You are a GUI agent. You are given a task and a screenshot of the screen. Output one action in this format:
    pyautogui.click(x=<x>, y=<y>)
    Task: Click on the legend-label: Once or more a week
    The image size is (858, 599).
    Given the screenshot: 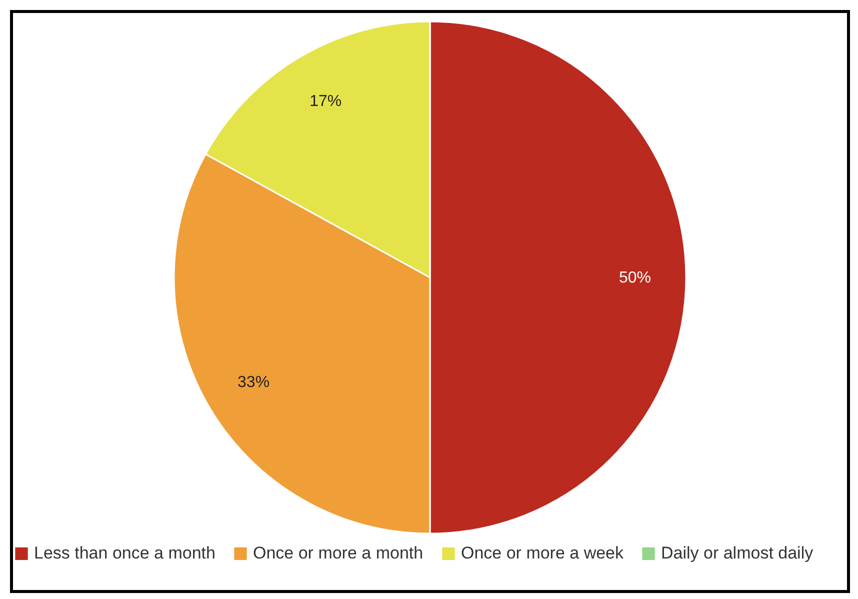 What is the action you would take?
    pyautogui.click(x=542, y=553)
    